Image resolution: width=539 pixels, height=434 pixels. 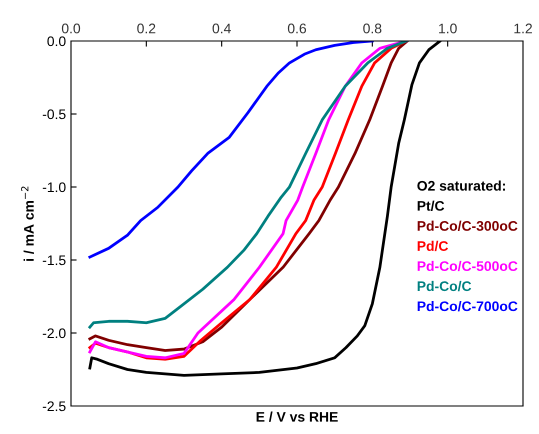 What do you see at coordinates (448, 29) in the screenshot?
I see `x-tick-label: 1.0` at bounding box center [448, 29].